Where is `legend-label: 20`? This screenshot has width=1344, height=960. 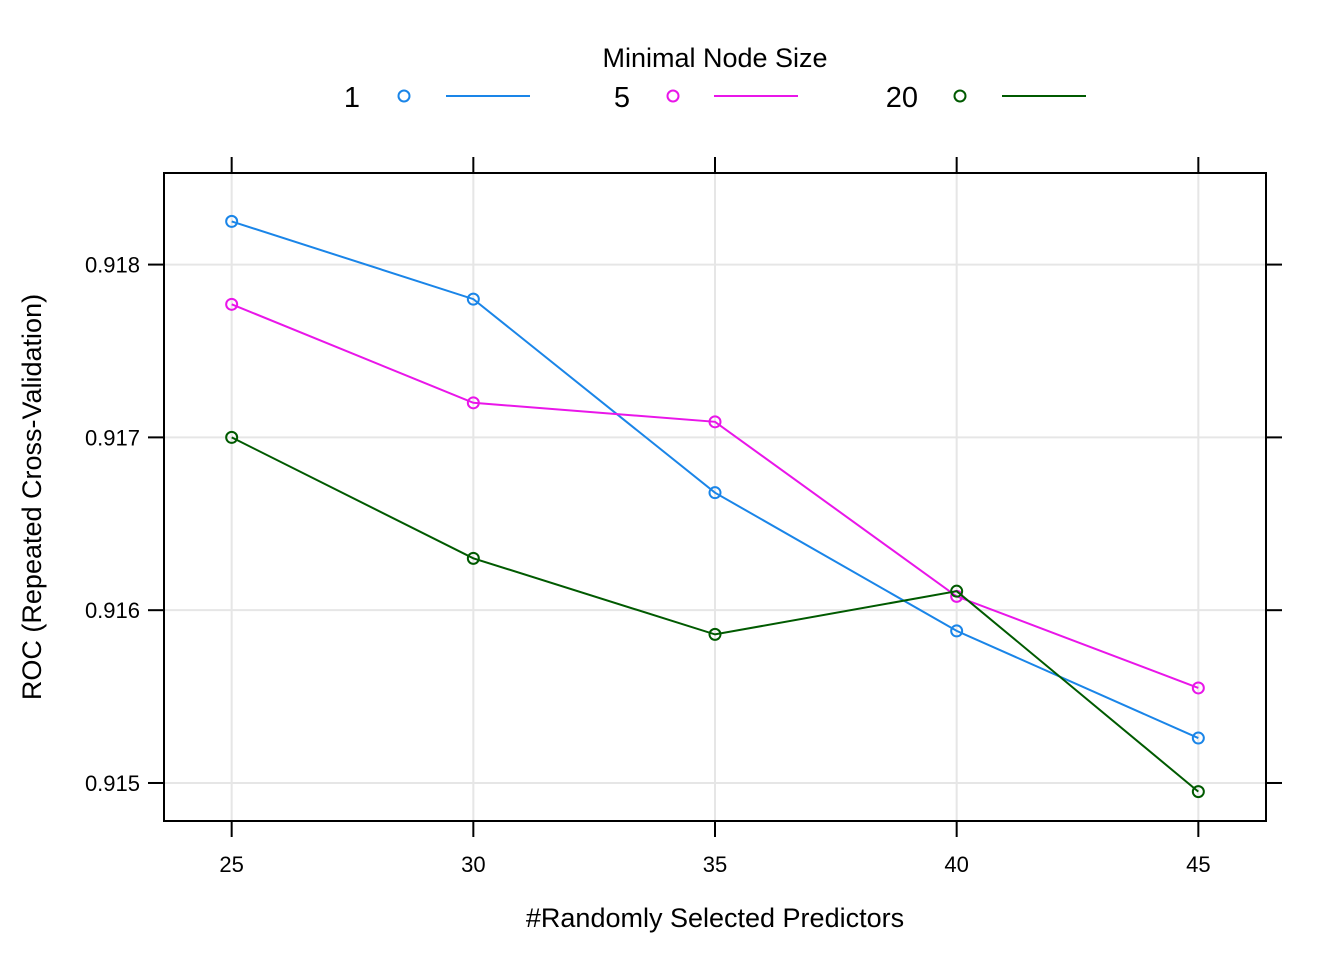
legend-label: 20 is located at coordinates (902, 98).